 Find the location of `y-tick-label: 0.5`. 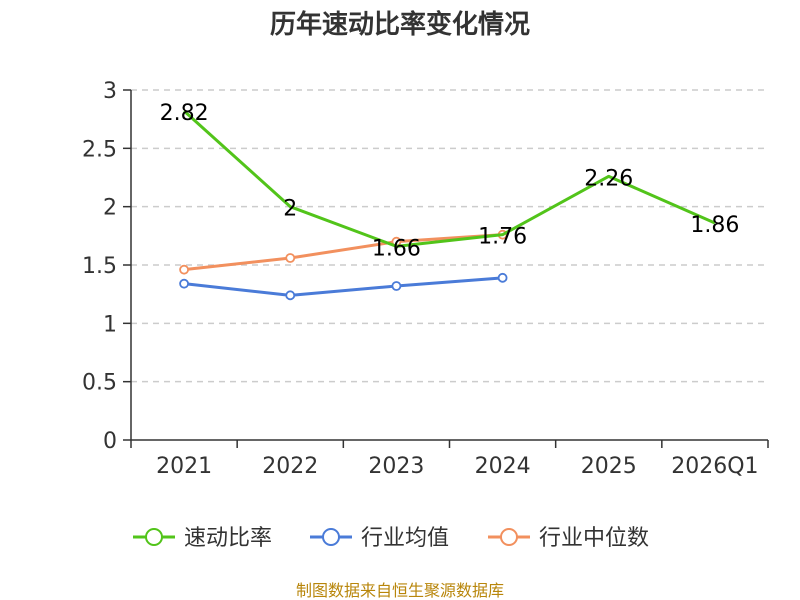

y-tick-label: 0.5 is located at coordinates (99, 383).